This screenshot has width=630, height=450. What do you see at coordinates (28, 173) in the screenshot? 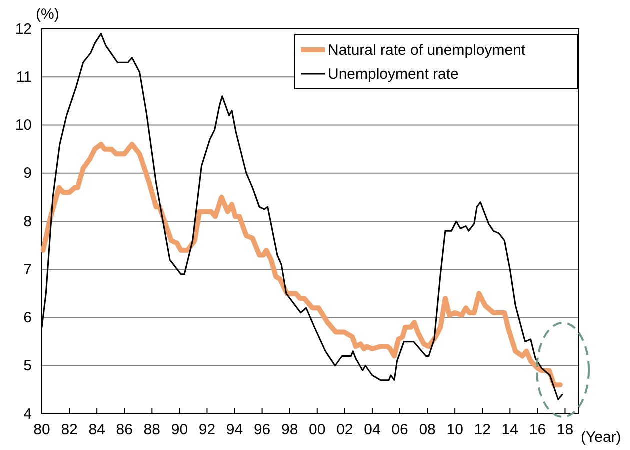
I see `y-tick-label: 9` at bounding box center [28, 173].